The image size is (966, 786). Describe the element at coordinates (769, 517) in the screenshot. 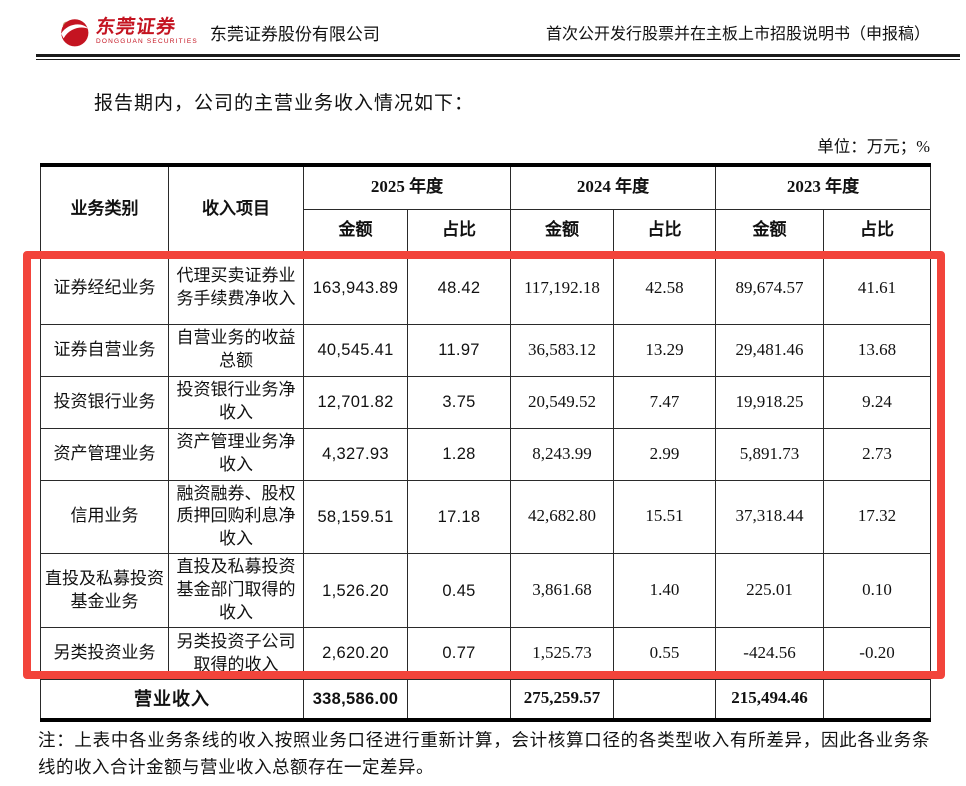

I see `cell-amount-2023: 37,318.44` at that location.